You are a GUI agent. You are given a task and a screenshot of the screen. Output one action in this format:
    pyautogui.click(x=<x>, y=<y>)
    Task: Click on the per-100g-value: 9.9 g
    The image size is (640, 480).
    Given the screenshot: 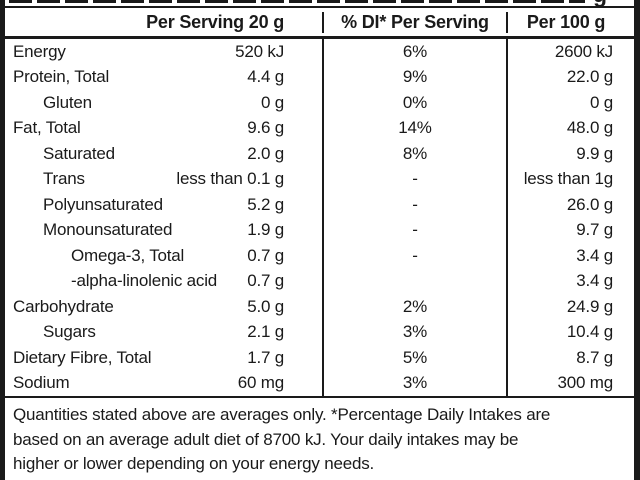 What is the action you would take?
    pyautogui.click(x=570, y=154)
    